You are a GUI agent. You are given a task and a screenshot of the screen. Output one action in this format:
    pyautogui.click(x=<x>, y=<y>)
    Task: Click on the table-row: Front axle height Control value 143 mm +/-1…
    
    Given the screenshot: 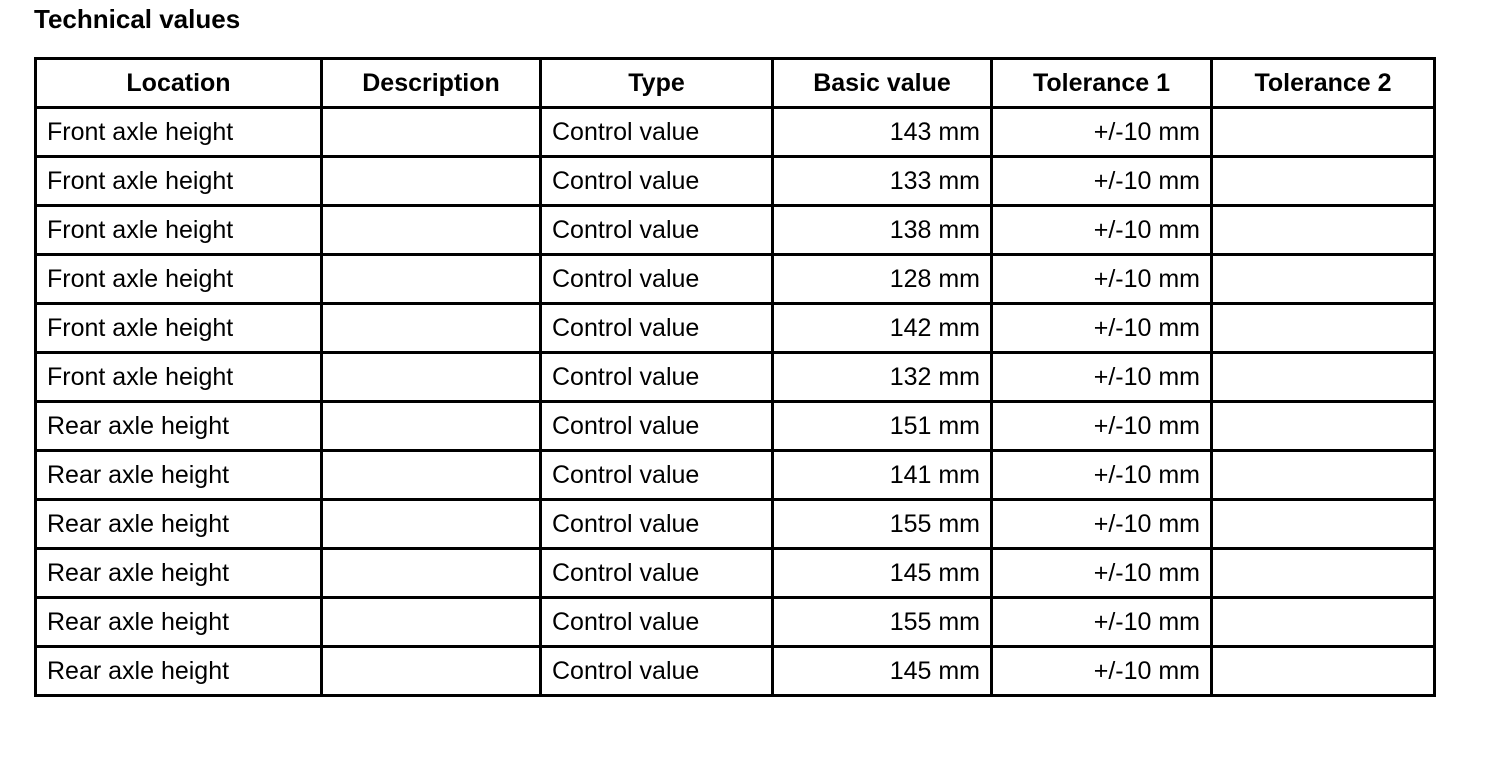 What is the action you would take?
    pyautogui.click(x=735, y=132)
    